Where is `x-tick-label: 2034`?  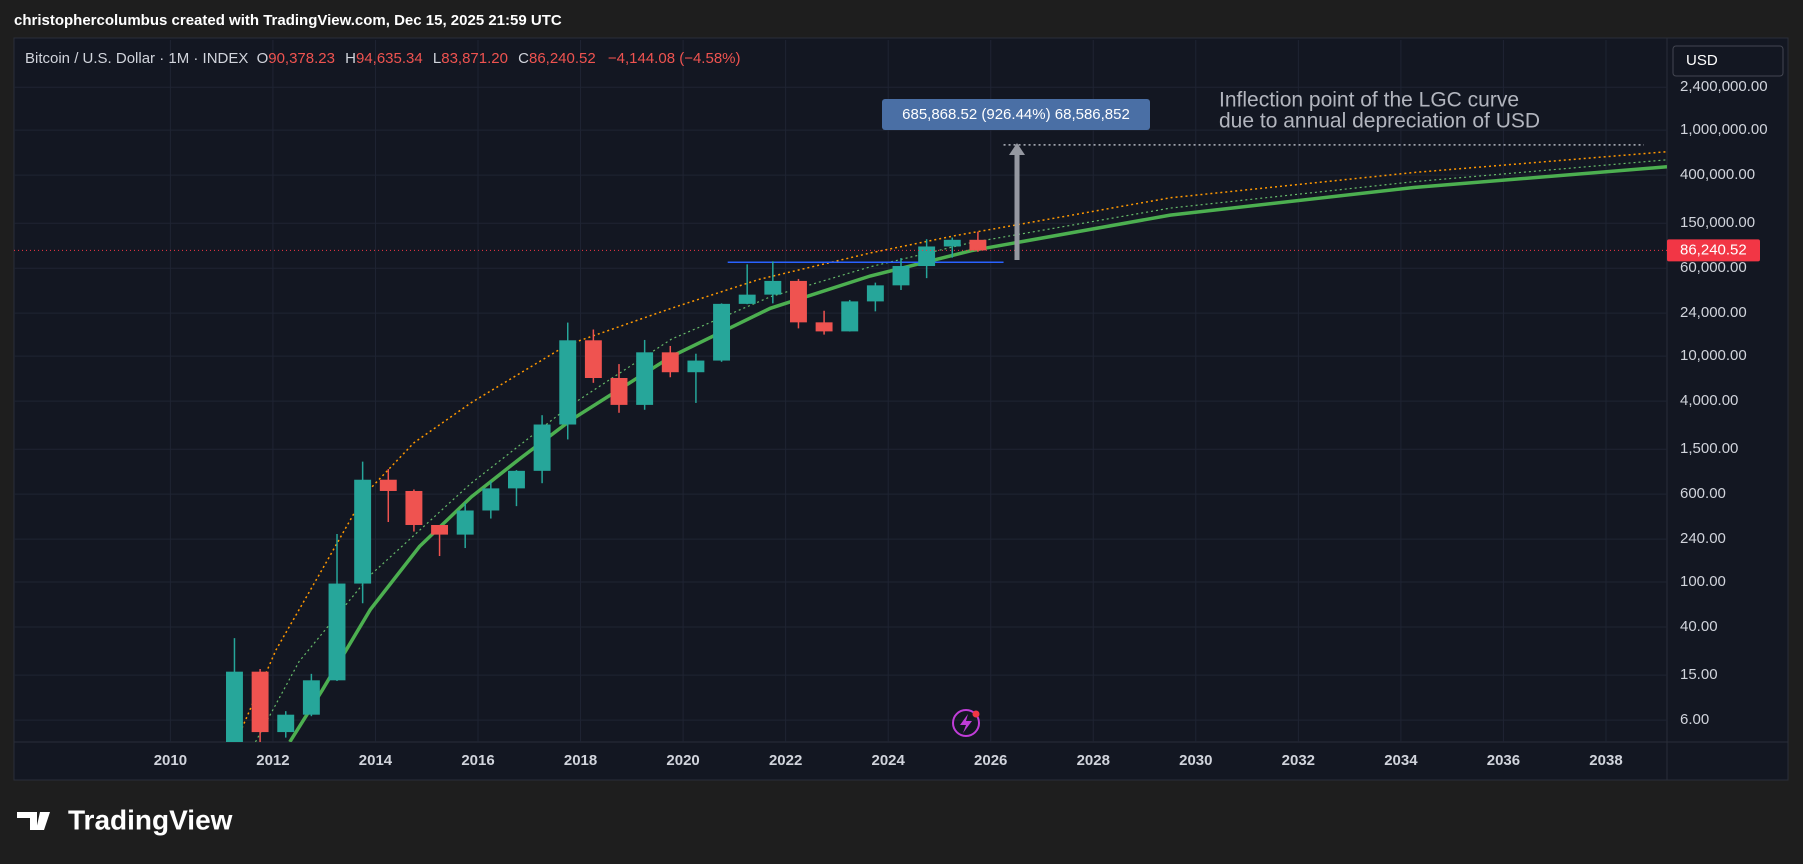 x-tick-label: 2034 is located at coordinates (1401, 760).